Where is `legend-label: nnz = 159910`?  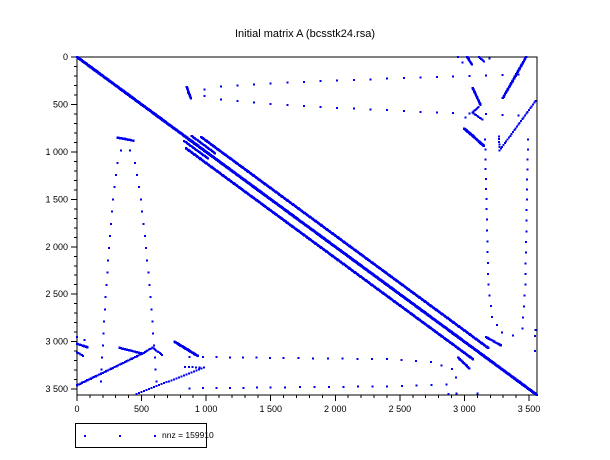 legend-label: nnz = 159910 is located at coordinates (188, 435).